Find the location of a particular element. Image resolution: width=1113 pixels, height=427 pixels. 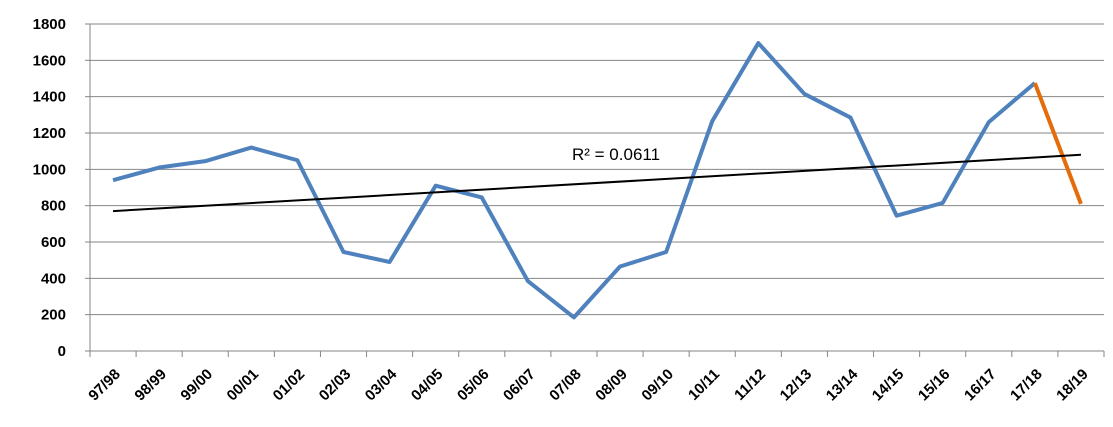

x-tick-label: 03/04 is located at coordinates (381, 384).